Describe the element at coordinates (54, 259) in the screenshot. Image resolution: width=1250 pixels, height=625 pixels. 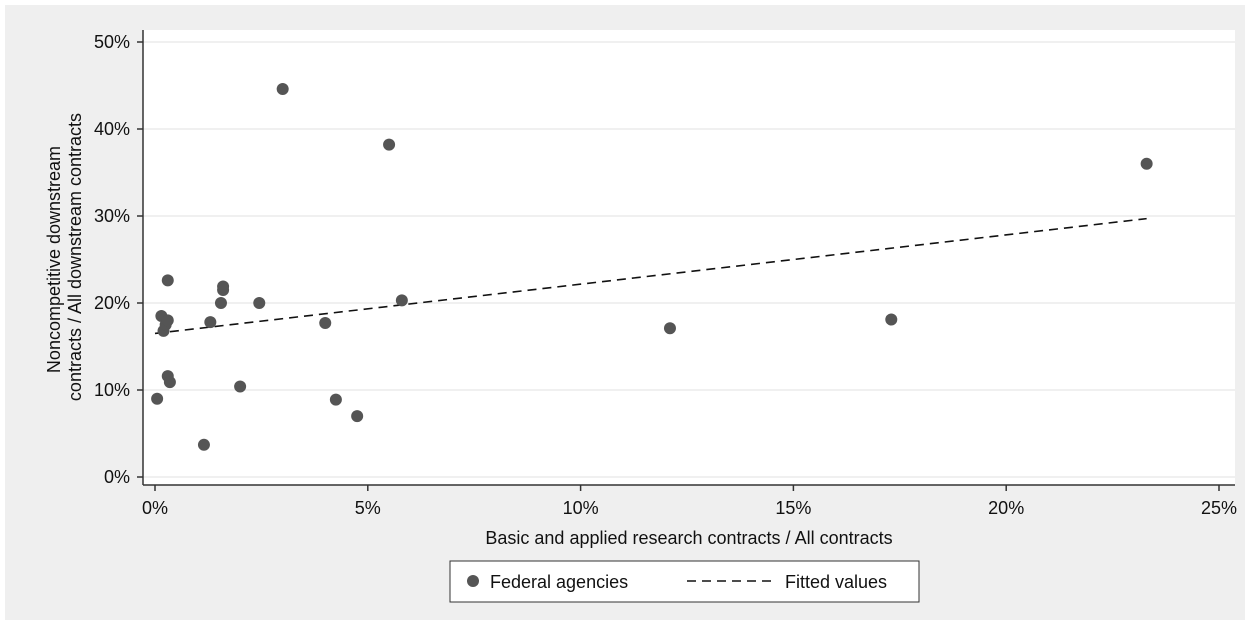
I see `y-axis-title-line-1: Noncompetitive downstream` at that location.